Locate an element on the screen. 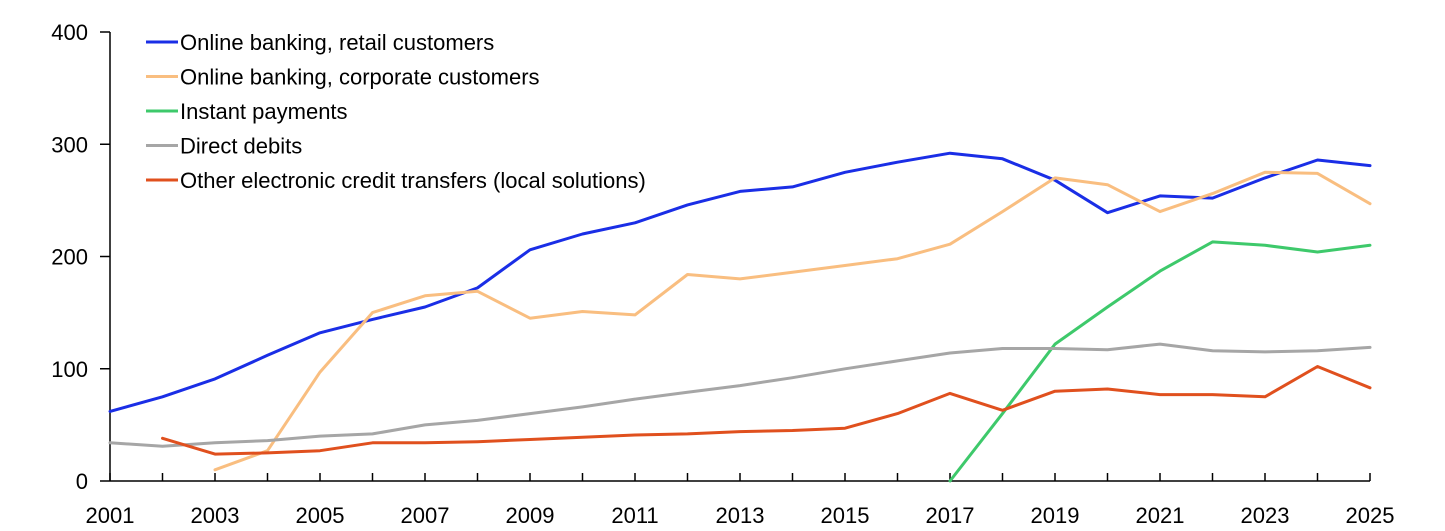 The height and width of the screenshot is (531, 1445). x-tick-label: 2003 is located at coordinates (215, 515).